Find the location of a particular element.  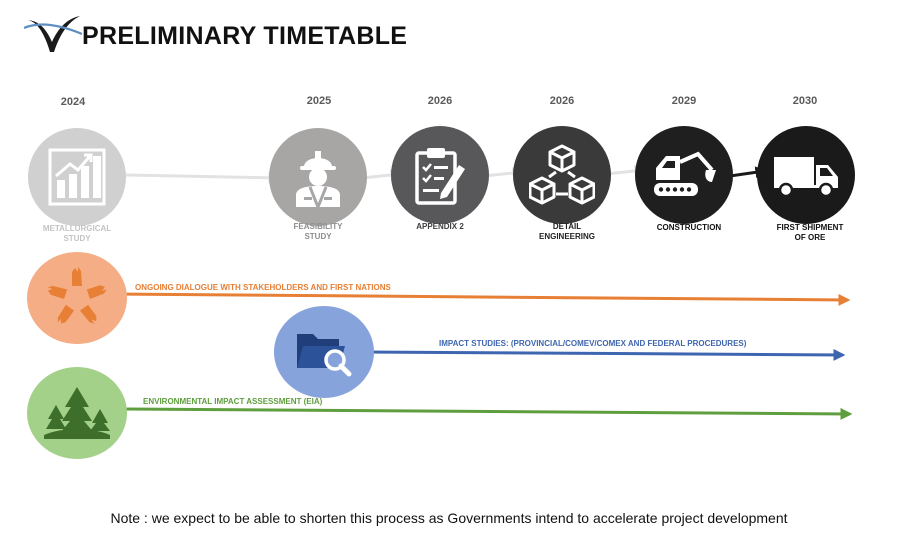

milestone-label-detail-engineering: DETAIL ENGINEERING is located at coordinates (567, 232).